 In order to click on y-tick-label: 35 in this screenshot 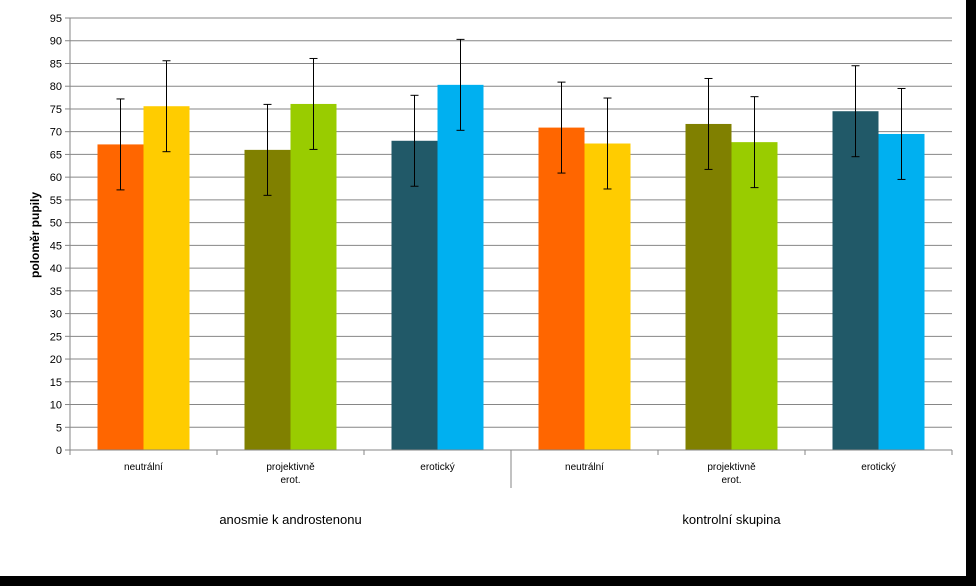, I will do `click(56, 292)`.